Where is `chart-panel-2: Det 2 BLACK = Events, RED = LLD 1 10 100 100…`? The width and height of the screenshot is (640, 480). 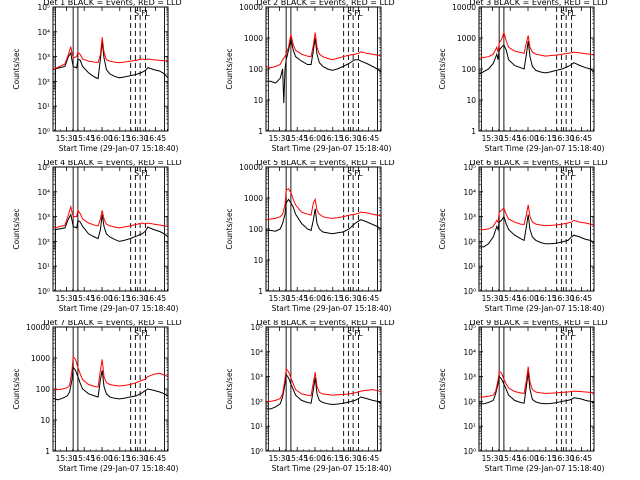 chart-panel-2: Det 2 BLACK = Events, RED = LLD 1 10 100 100… is located at coordinates (319, 80).